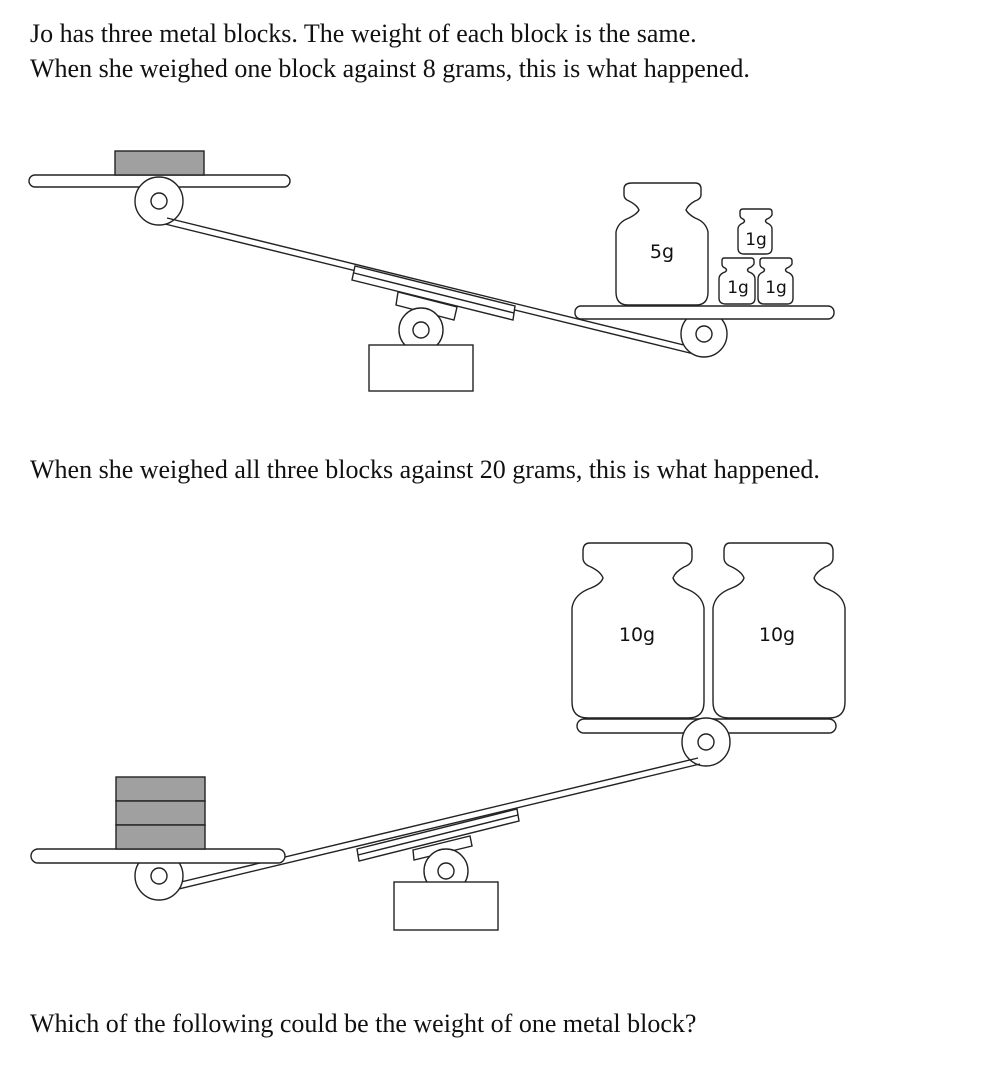 The width and height of the screenshot is (988, 1066). I want to click on weight-label-1g-left: 1g, so click(738, 288).